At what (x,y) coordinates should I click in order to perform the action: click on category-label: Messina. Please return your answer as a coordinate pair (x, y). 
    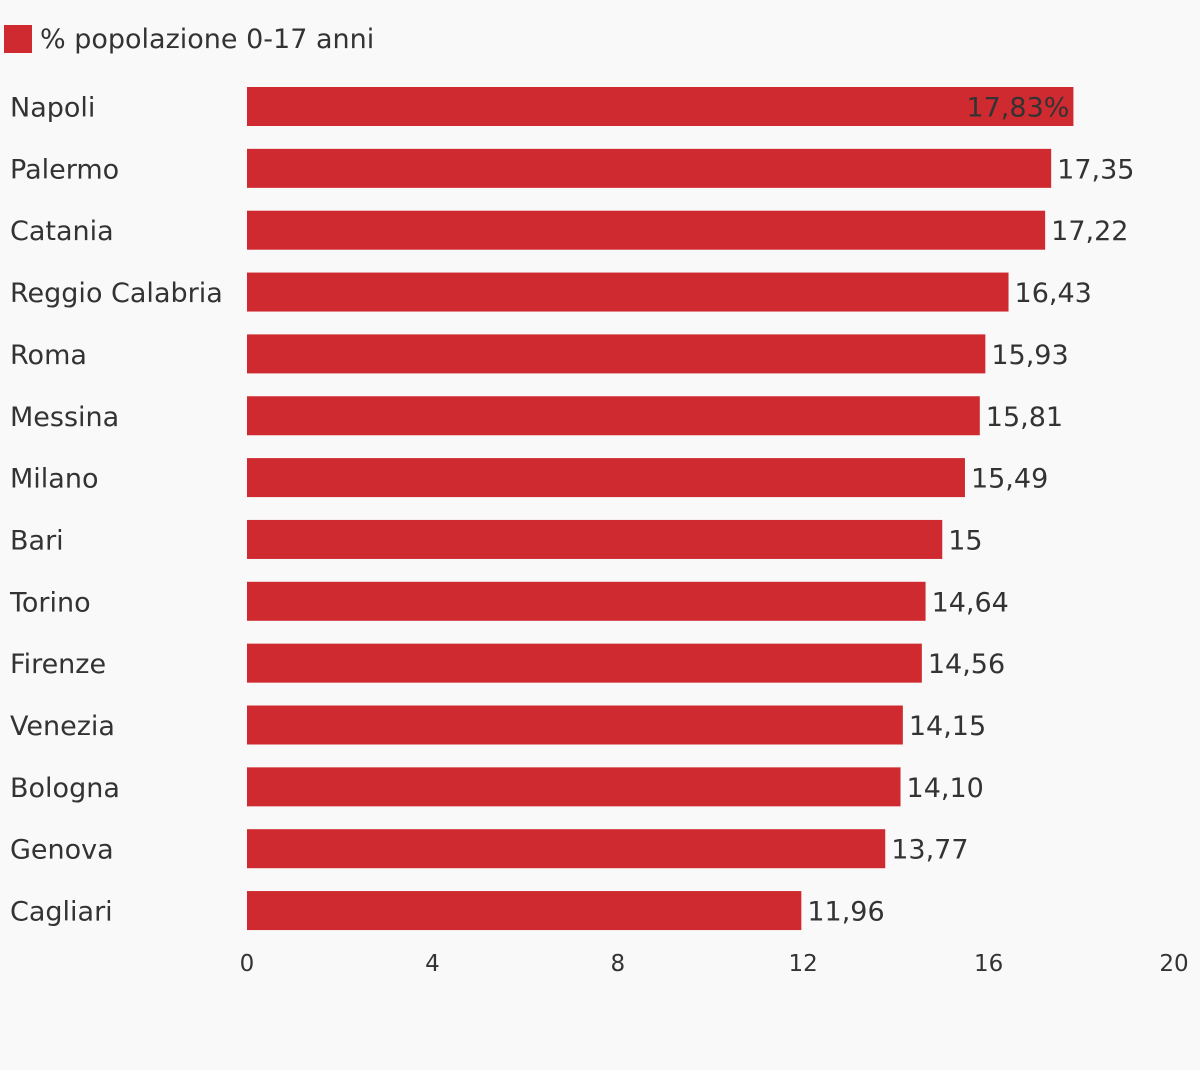
    Looking at the image, I should click on (64, 417).